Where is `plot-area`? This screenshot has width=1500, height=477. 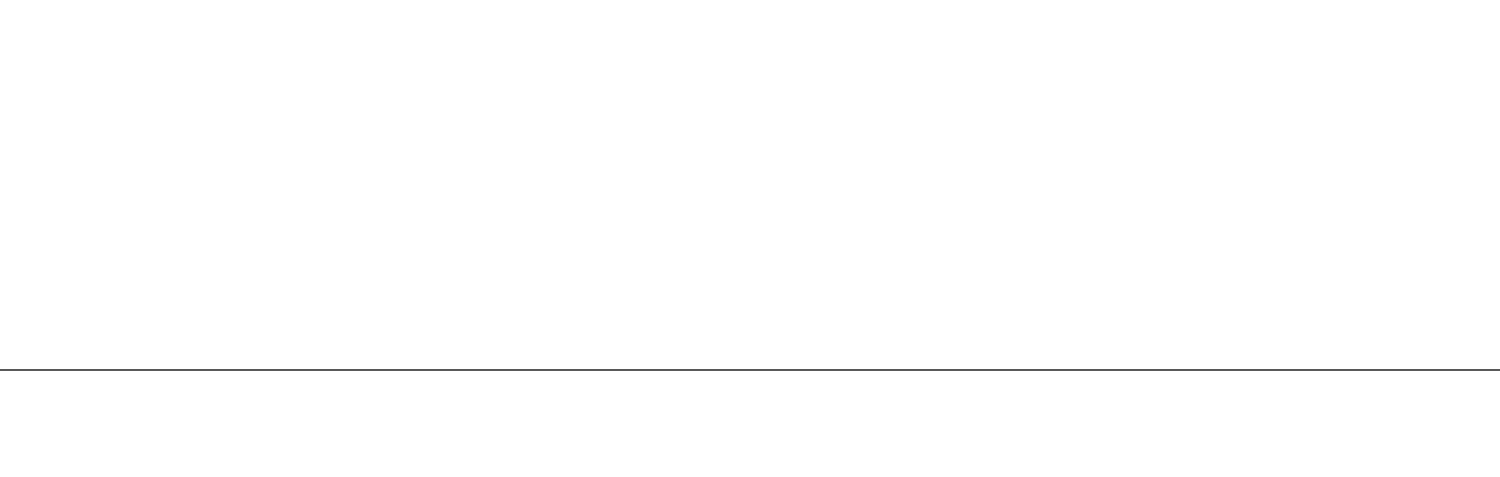 plot-area is located at coordinates (750, 370).